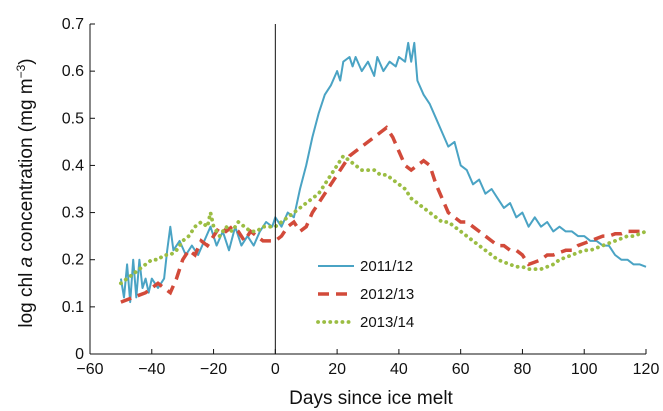 The image size is (663, 411). Describe the element at coordinates (584, 369) in the screenshot. I see `x-tick-label: 100` at that location.